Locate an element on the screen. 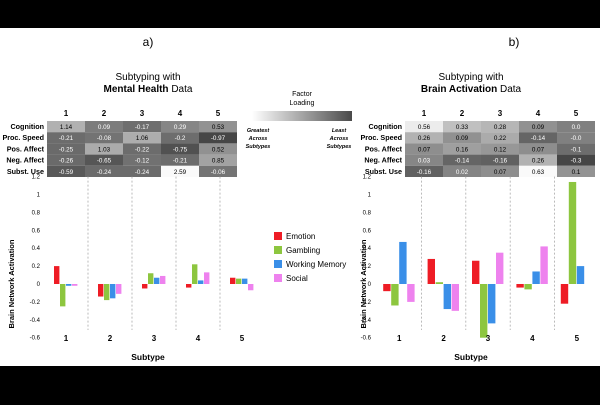  heatmap-b-cell-label-0-0: 0.56 is located at coordinates (424, 127).